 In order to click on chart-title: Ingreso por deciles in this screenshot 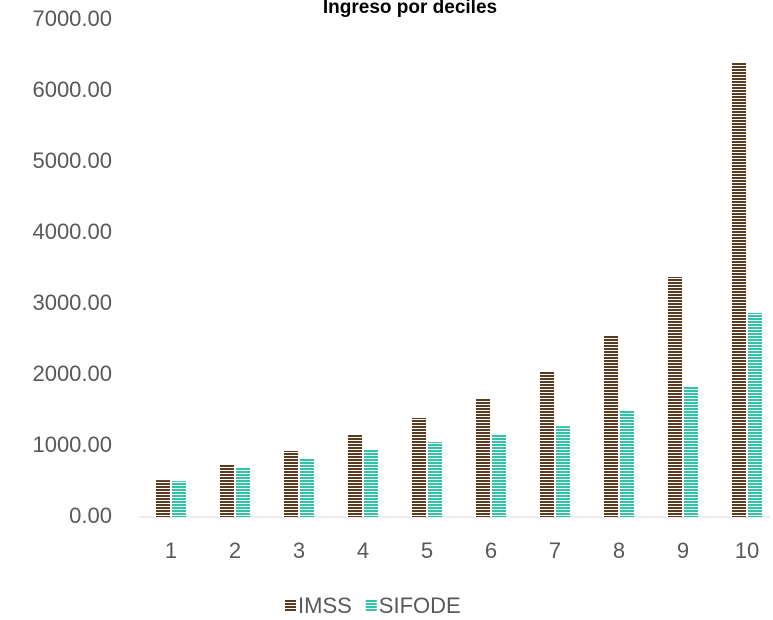, I will do `click(410, 9)`.